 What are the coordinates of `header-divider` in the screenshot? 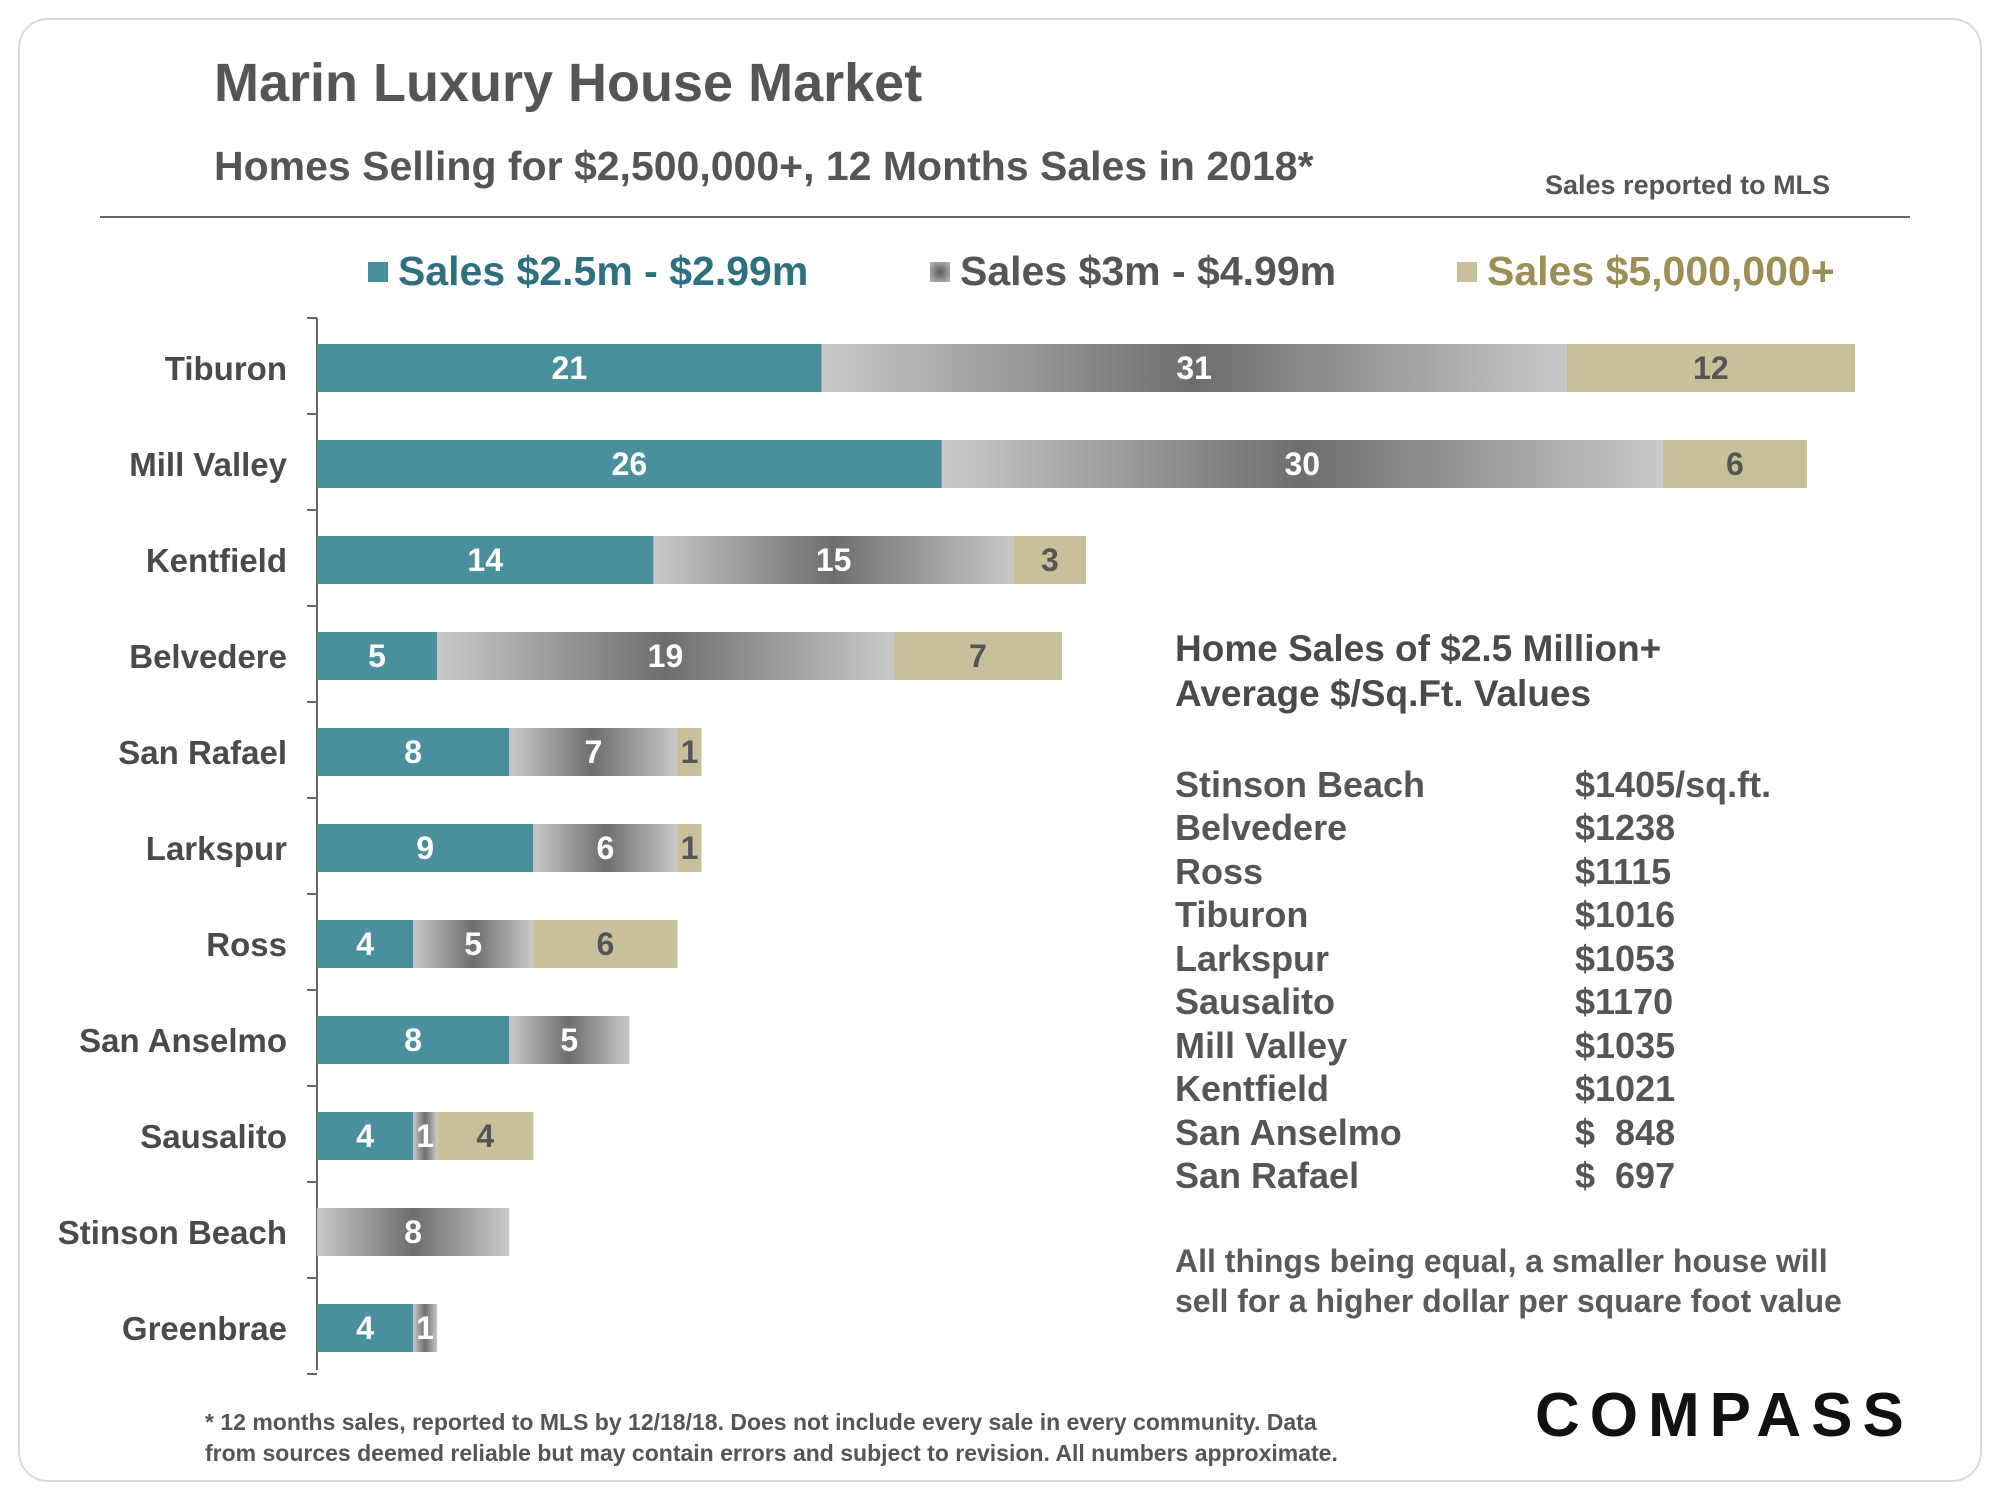 It's located at (1005, 217).